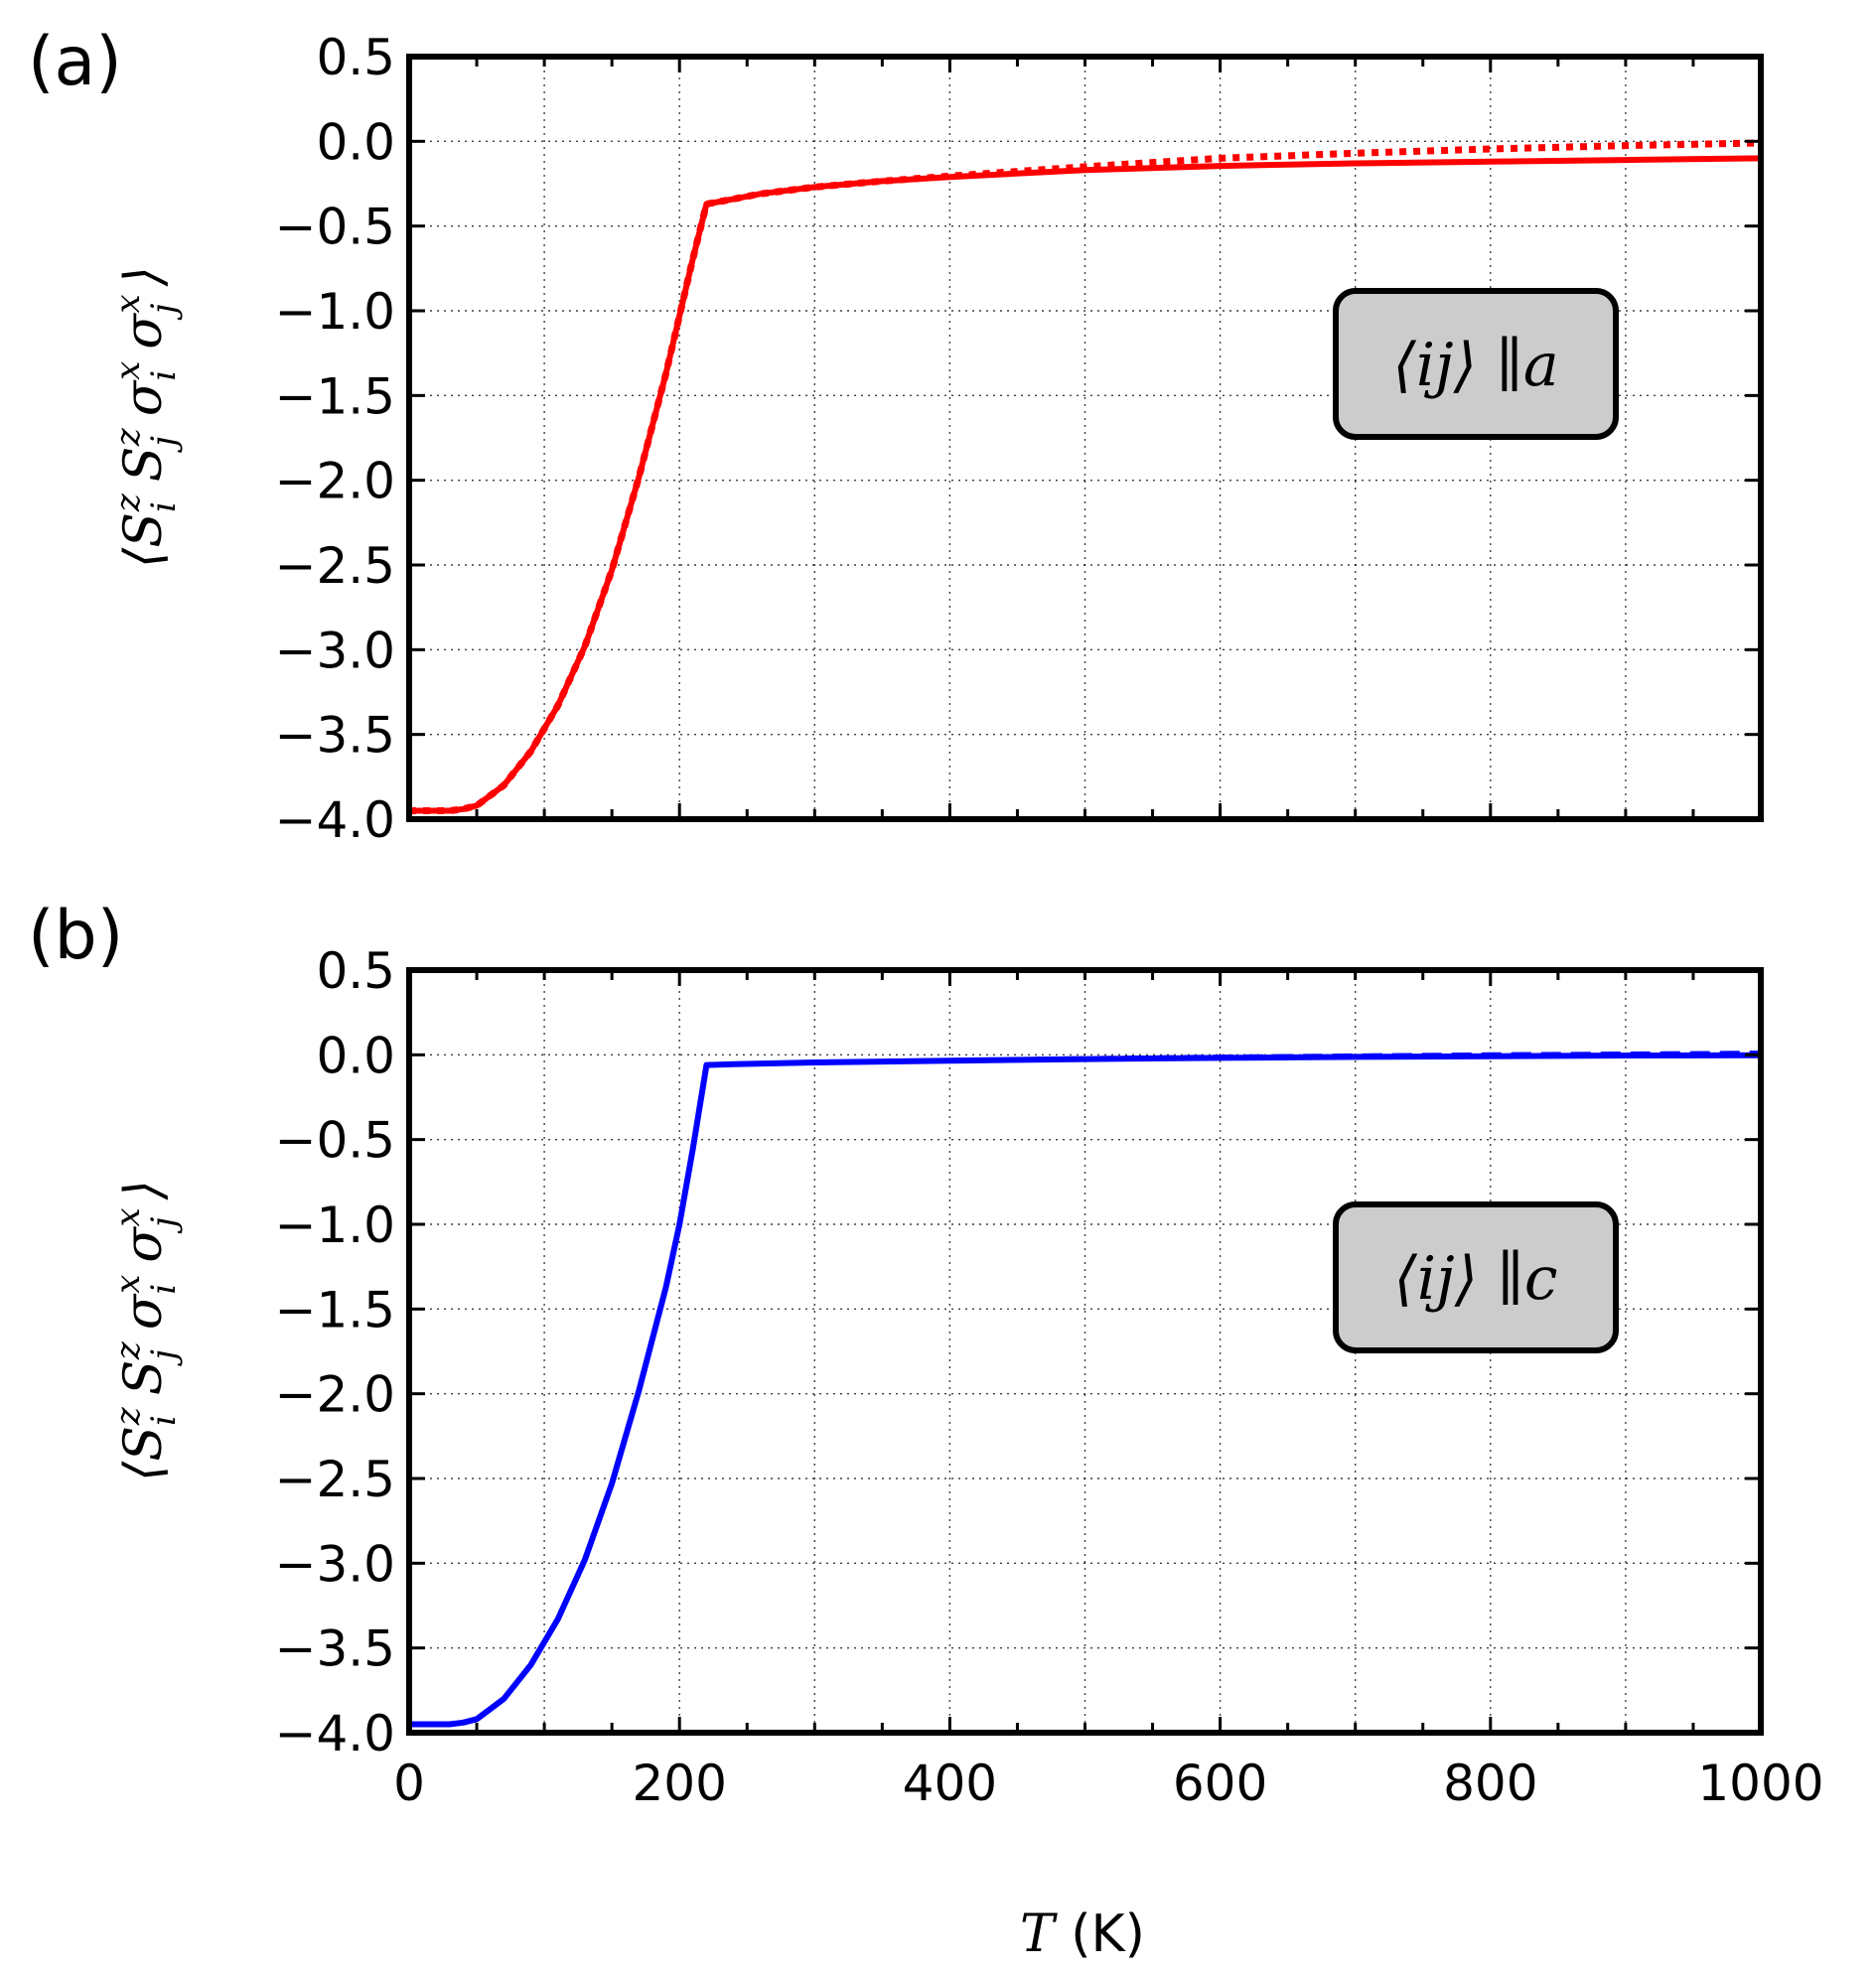 The height and width of the screenshot is (1971, 1876). Describe the element at coordinates (76, 936) in the screenshot. I see `panel-label-b: (b)` at that location.